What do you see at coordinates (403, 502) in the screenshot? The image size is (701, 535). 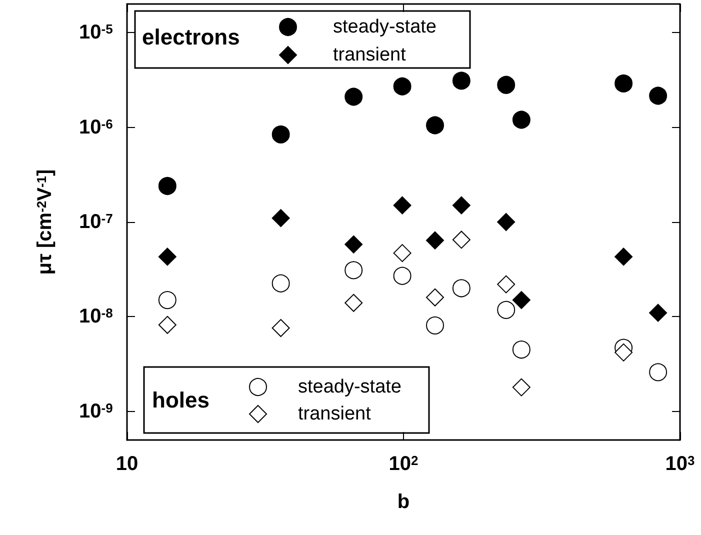 I see `x-axis-title: b` at bounding box center [403, 502].